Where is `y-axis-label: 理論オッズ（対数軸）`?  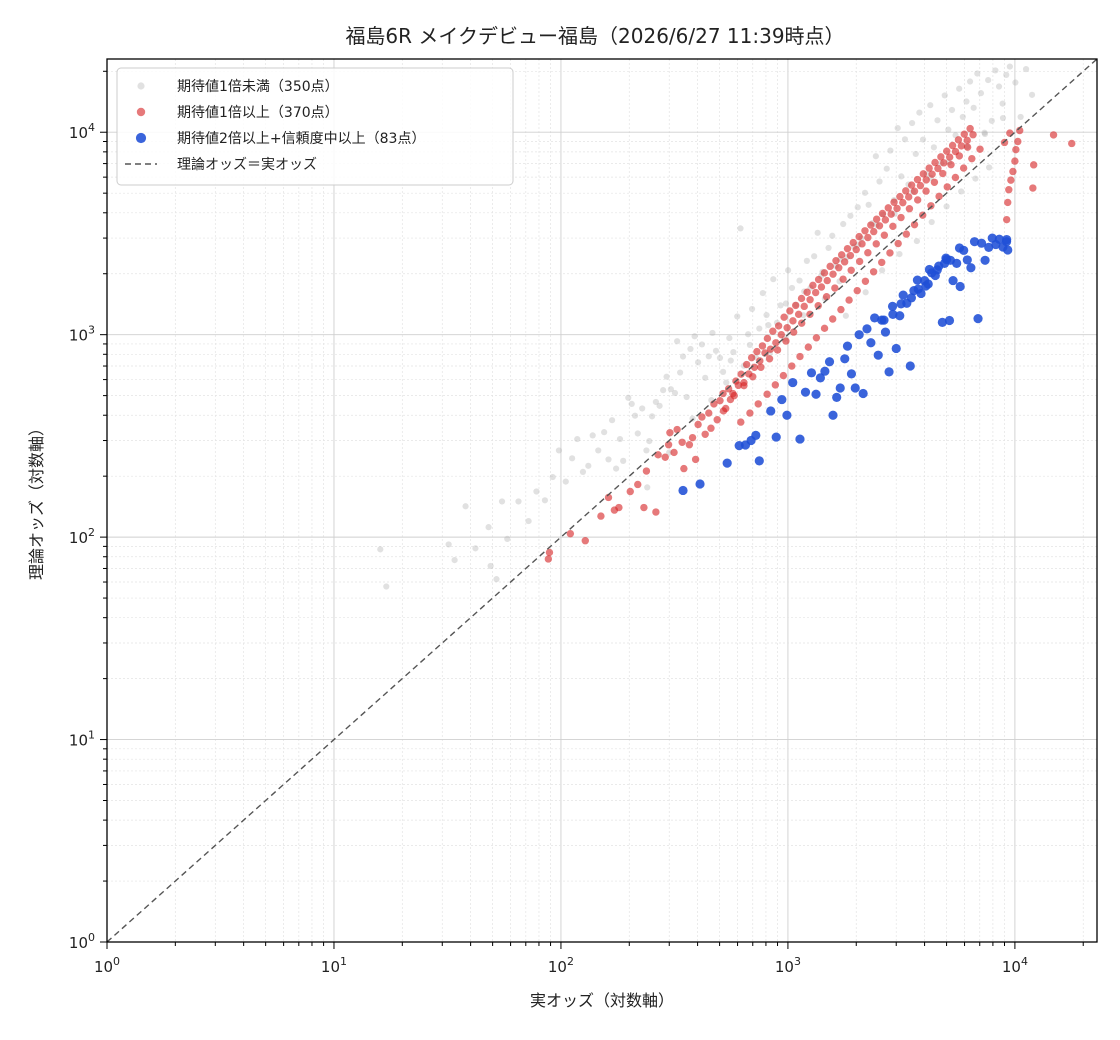 y-axis-label: 理論オッズ（対数軸） is located at coordinates (36, 500).